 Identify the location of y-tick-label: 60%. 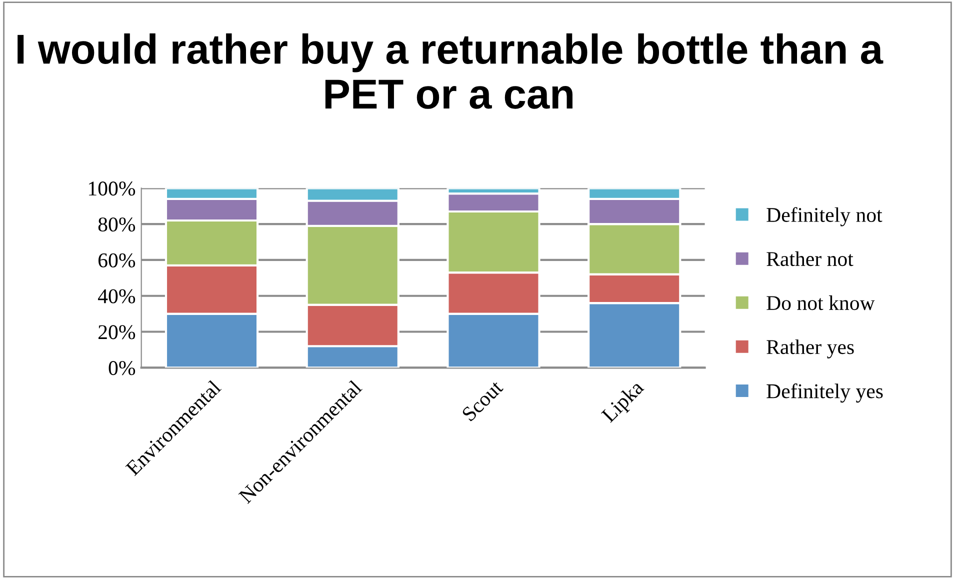
(117, 260).